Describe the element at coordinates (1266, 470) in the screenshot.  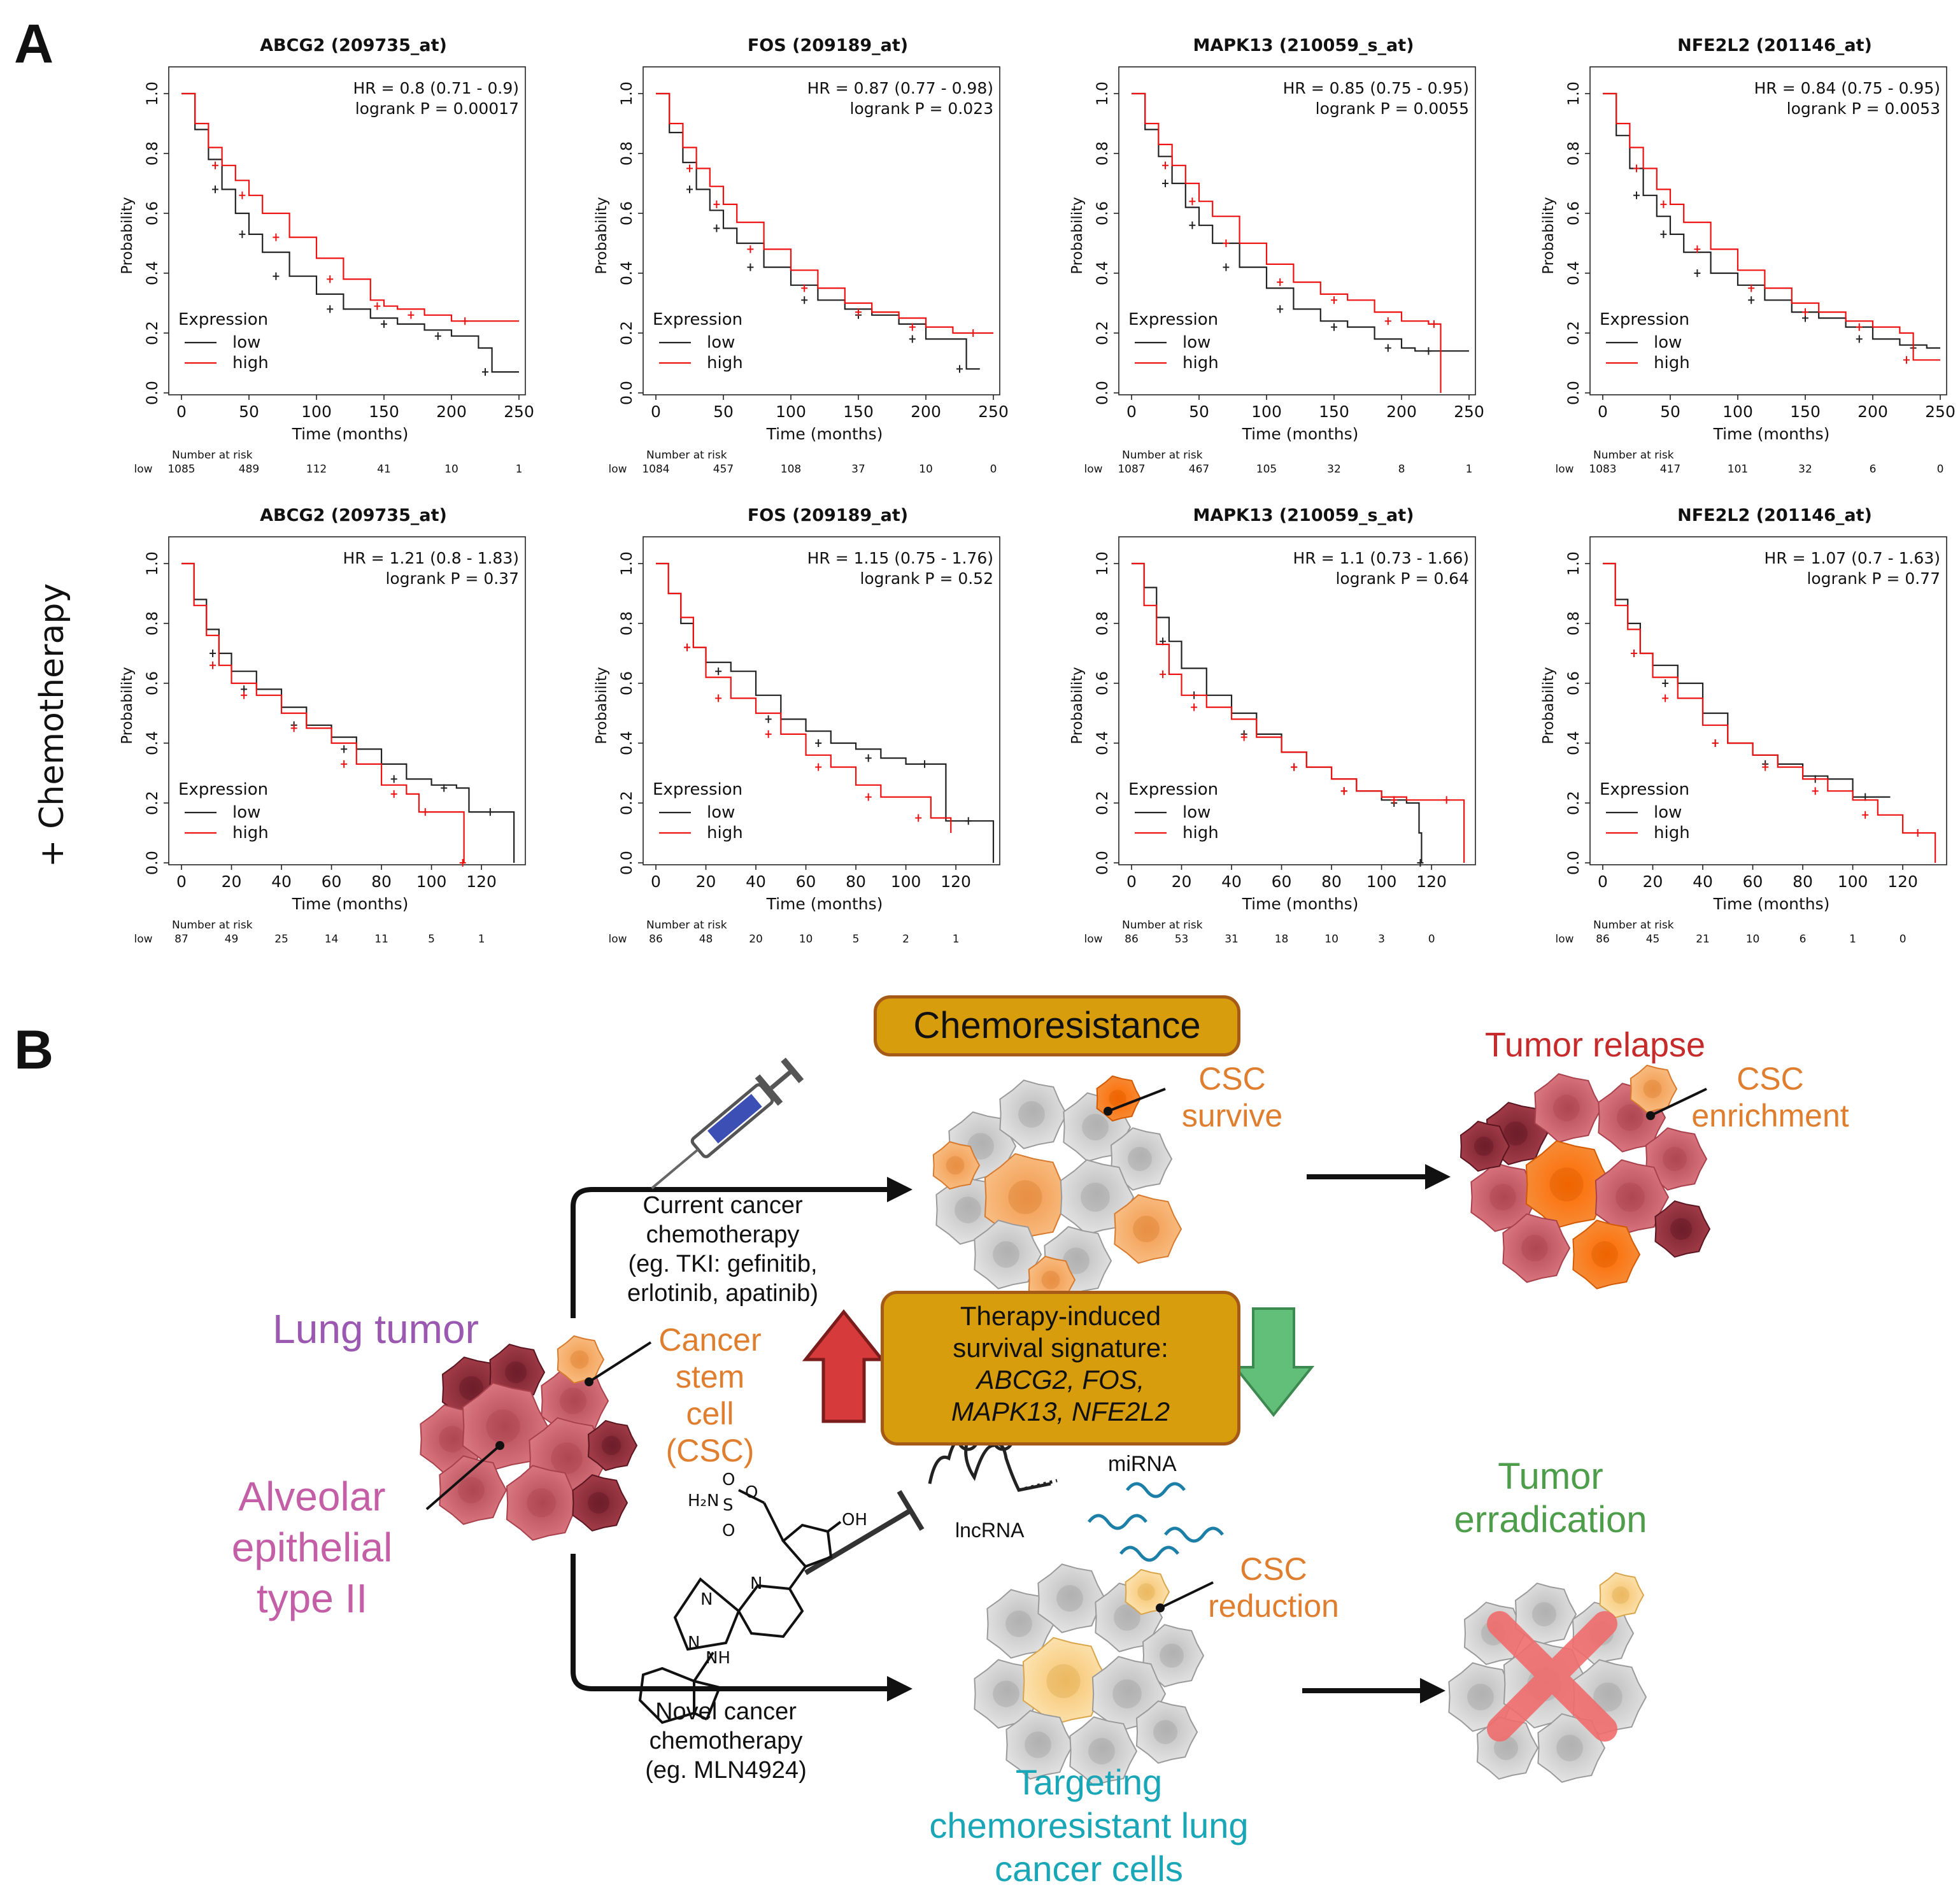
I see `risk-value-low: 105` at that location.